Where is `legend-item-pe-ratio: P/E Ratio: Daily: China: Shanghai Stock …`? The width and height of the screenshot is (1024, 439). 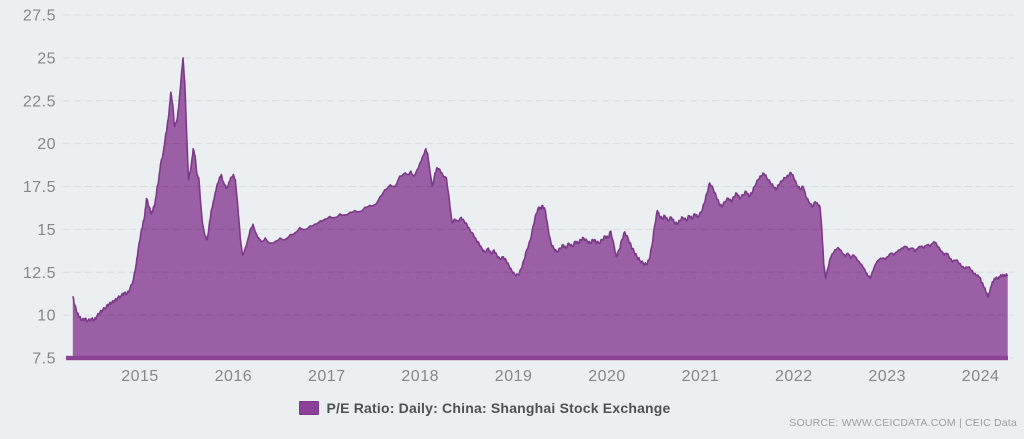
legend-item-pe-ratio: P/E Ratio: Daily: China: Shanghai Stock … is located at coordinates (484, 408).